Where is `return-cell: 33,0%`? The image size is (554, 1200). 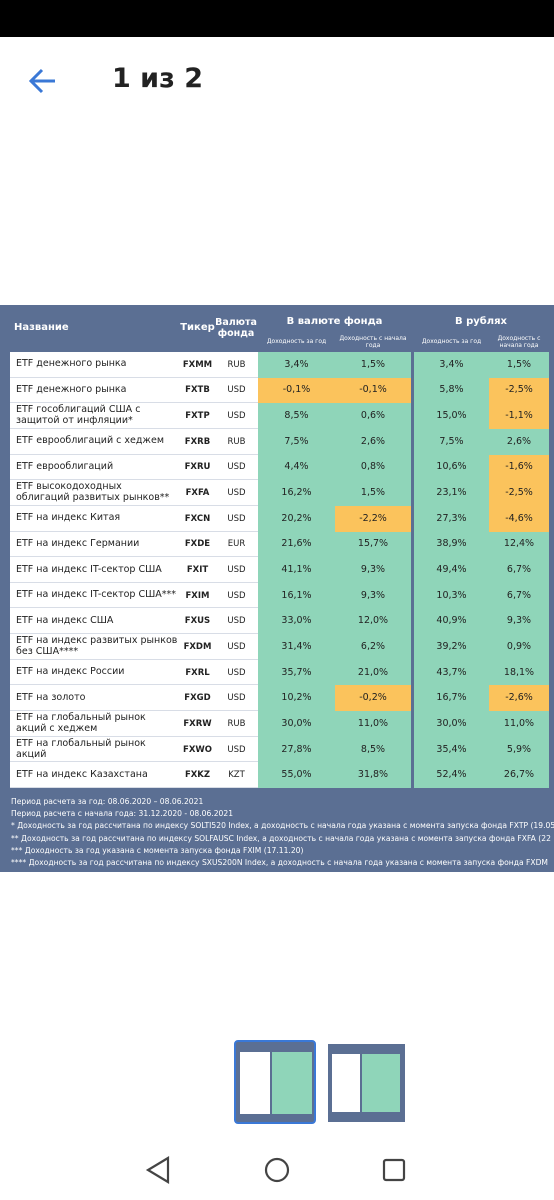
return-cell: 33,0% is located at coordinates (296, 621).